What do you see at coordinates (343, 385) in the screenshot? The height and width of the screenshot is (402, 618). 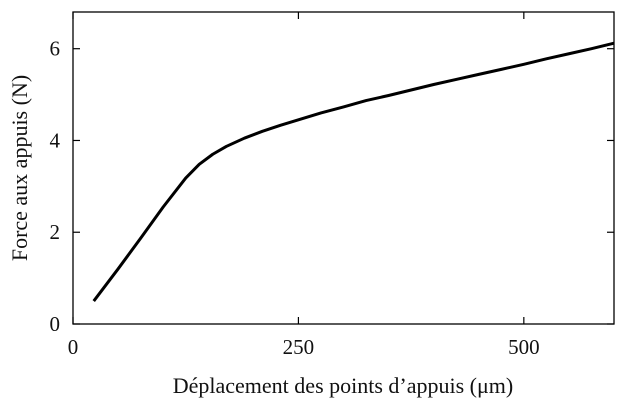 I see `x-axis-label: Déplacement des points d’appuis (μm)` at bounding box center [343, 385].